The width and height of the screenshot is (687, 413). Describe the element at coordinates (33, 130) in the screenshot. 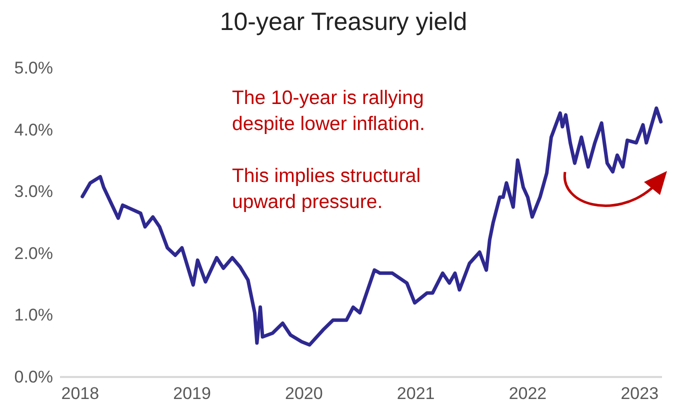

I see `y-tick-label: 4.0%` at that location.